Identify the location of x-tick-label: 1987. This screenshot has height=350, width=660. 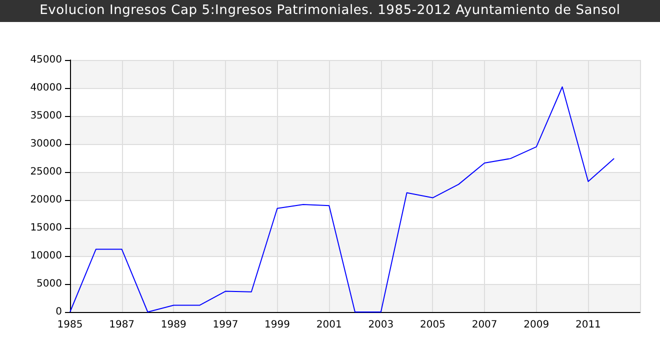
(122, 325).